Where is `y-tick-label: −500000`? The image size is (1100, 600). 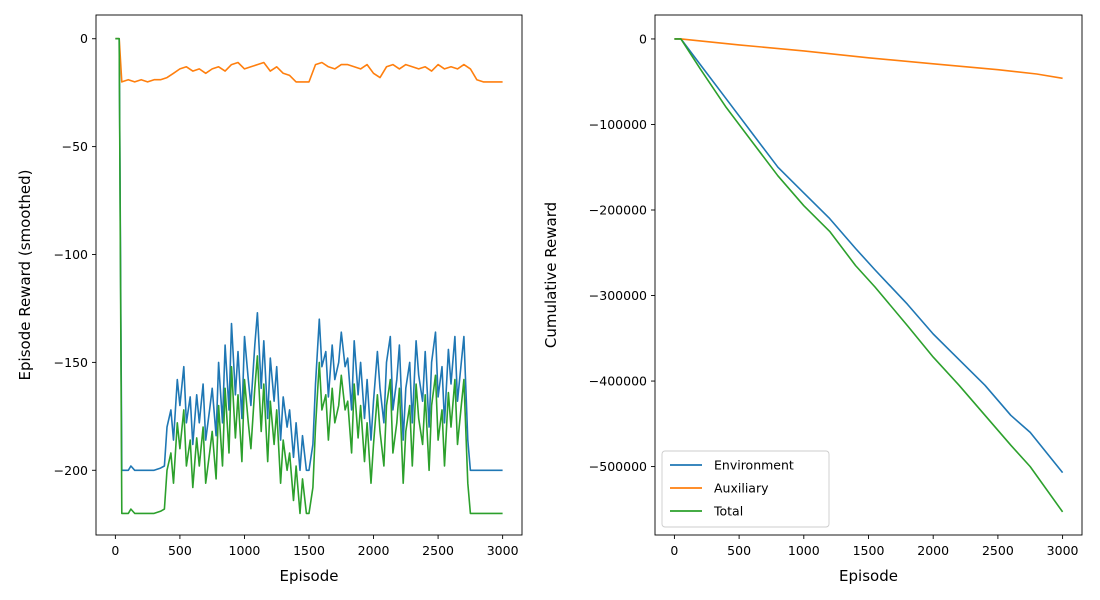
y-tick-label: −500000 is located at coordinates (618, 466).